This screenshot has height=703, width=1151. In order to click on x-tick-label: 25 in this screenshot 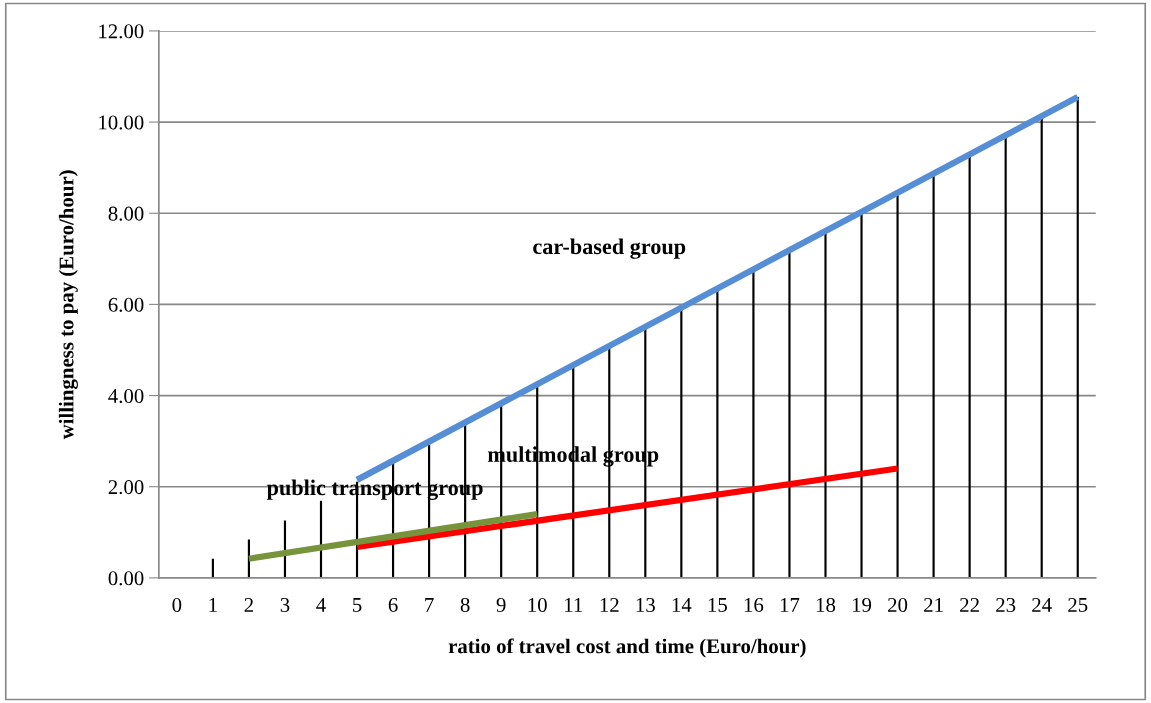, I will do `click(1078, 604)`.